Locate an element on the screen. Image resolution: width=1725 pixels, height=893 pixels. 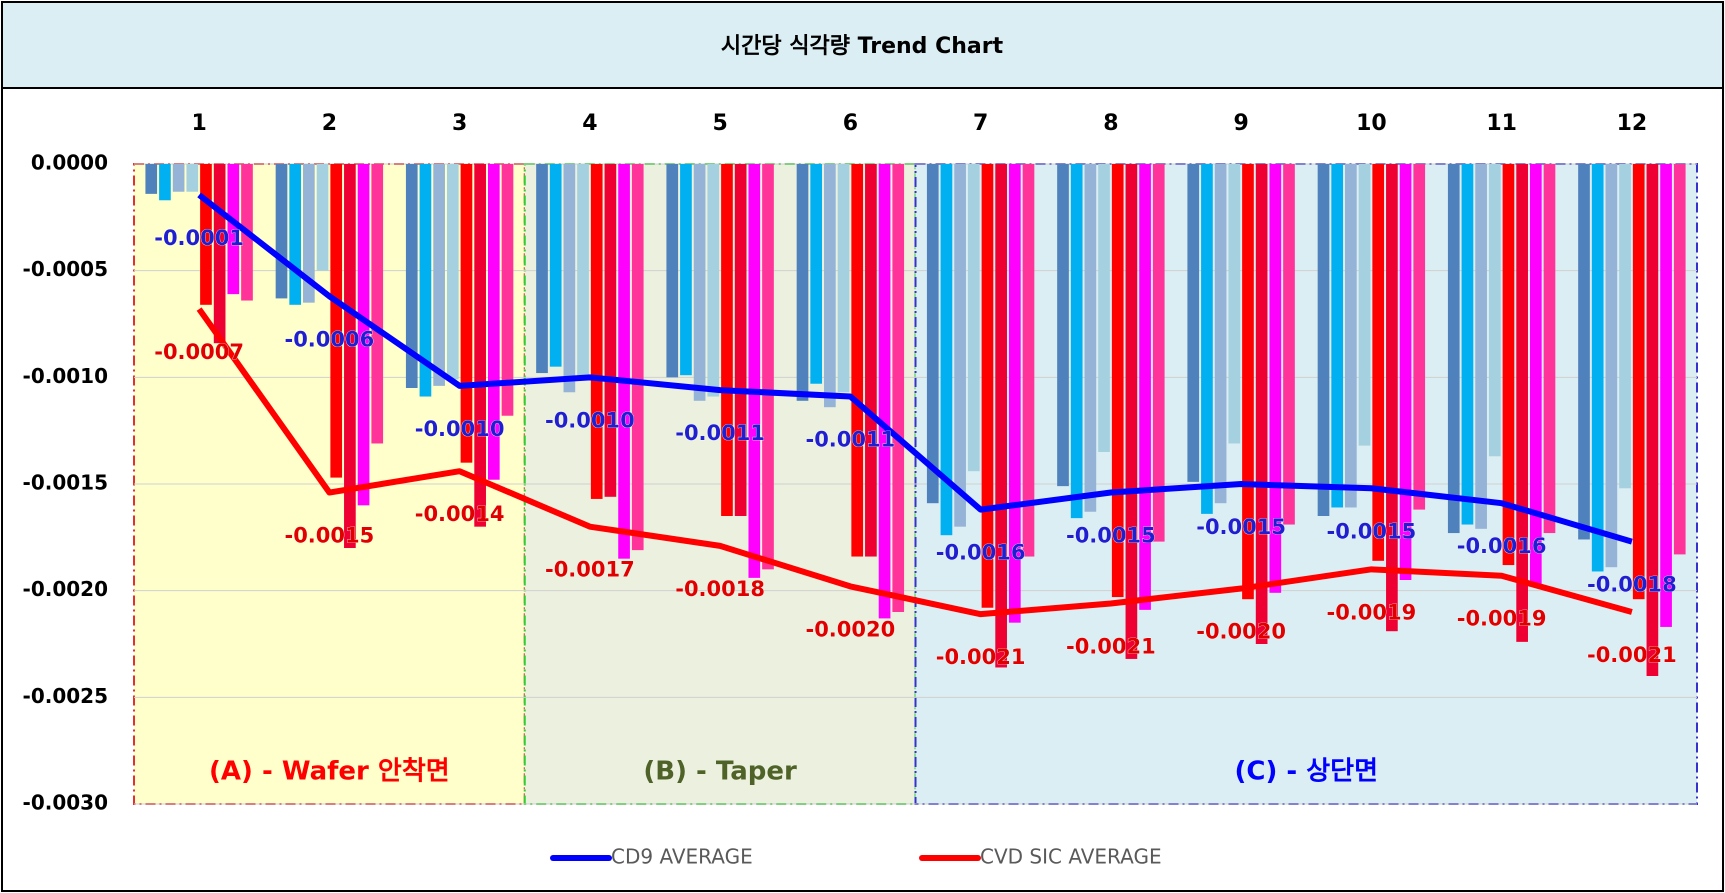
y-tick-label: -0.0010 is located at coordinates (65, 376).